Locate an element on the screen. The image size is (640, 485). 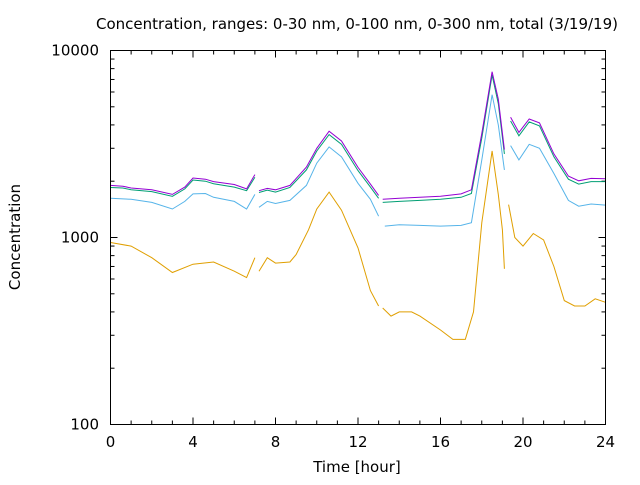
x-tick-label: 20 is located at coordinates (522, 442).